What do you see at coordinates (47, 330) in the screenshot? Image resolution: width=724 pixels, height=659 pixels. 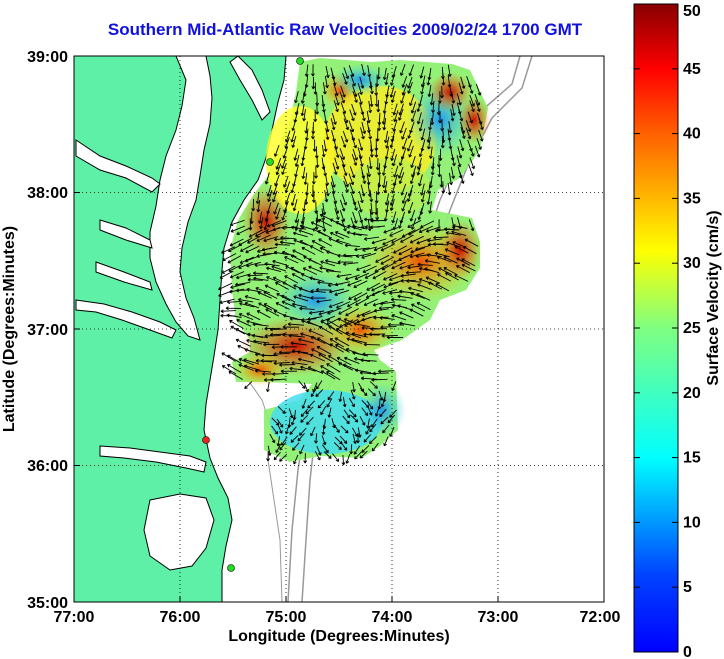 I see `y-tick-label: 37:00` at bounding box center [47, 330].